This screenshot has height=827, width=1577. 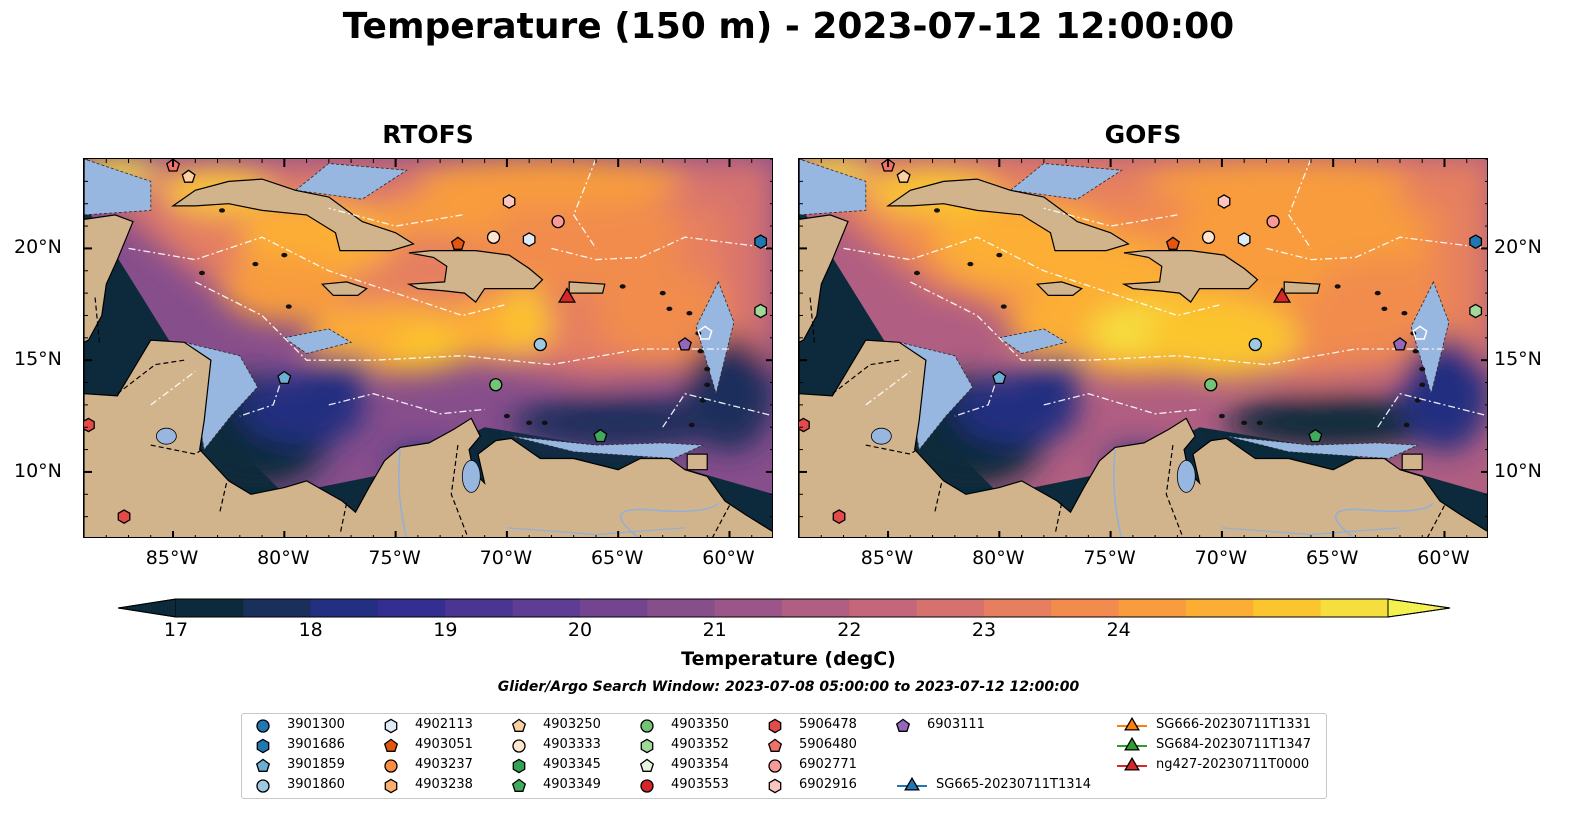 I want to click on legend-label: ng427-20230711T0000, so click(x=1233, y=764).